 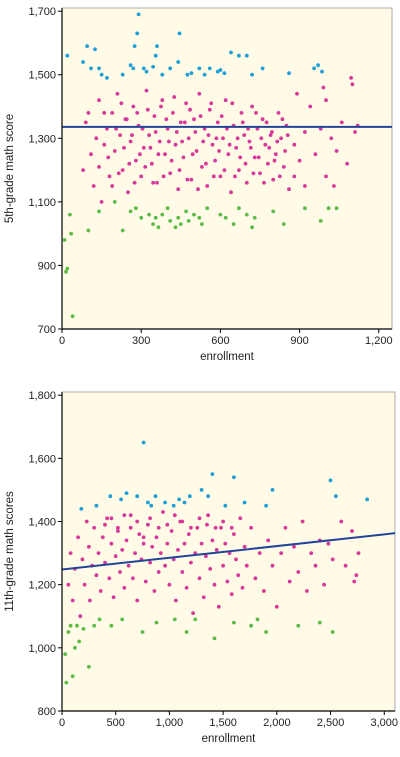 What do you see at coordinates (47, 330) in the screenshot?
I see `y-tick-label: 700` at bounding box center [47, 330].